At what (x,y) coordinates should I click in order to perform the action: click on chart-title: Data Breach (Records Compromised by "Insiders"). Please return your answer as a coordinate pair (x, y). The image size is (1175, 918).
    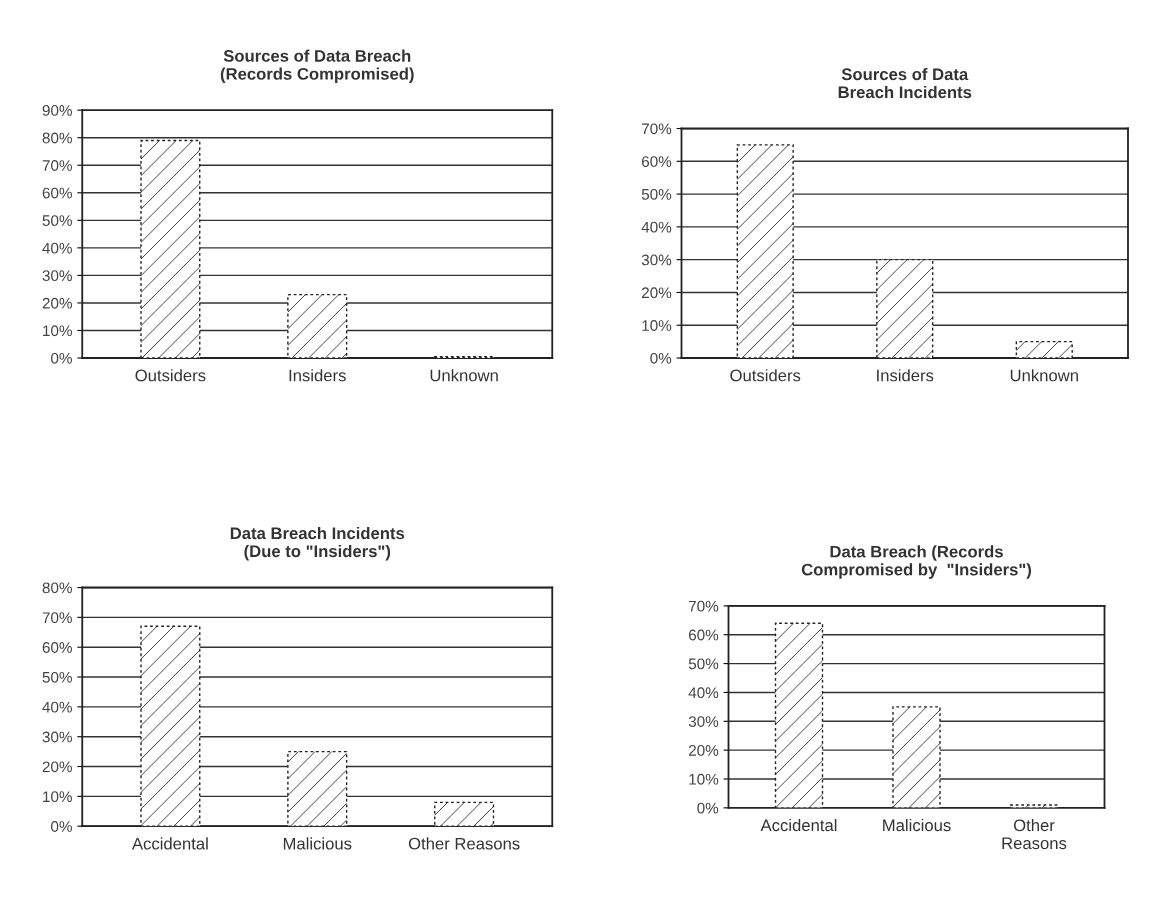
    Looking at the image, I should click on (916, 562).